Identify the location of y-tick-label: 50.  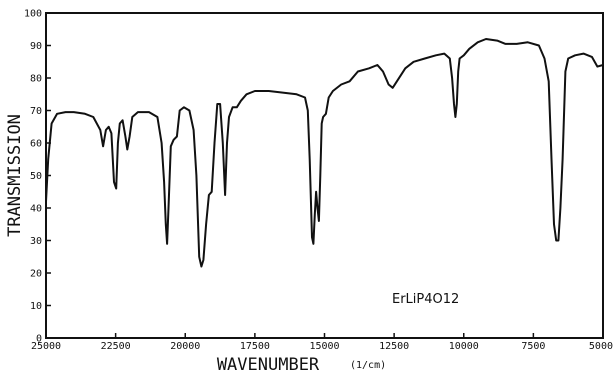
(36, 176).